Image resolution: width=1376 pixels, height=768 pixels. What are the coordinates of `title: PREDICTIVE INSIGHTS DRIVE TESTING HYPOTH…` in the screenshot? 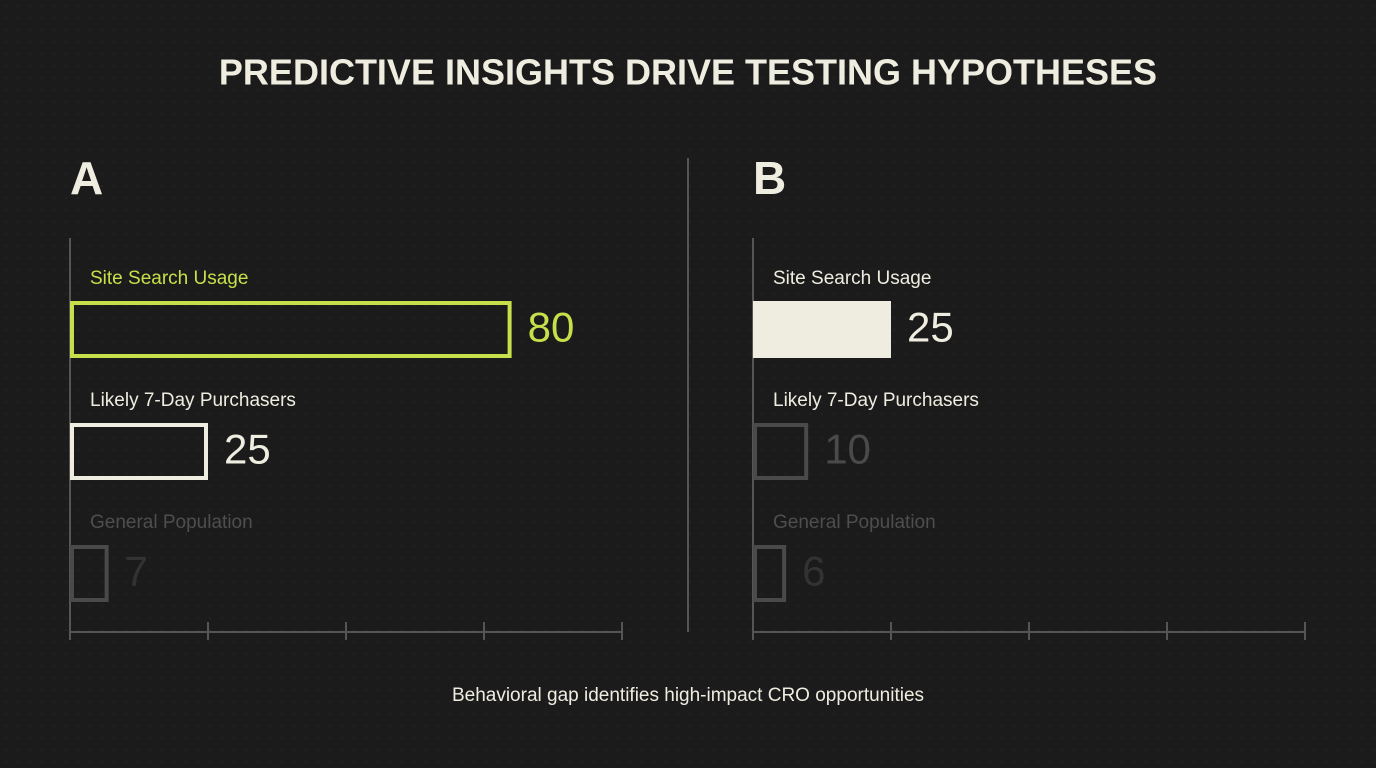 It's located at (688, 72).